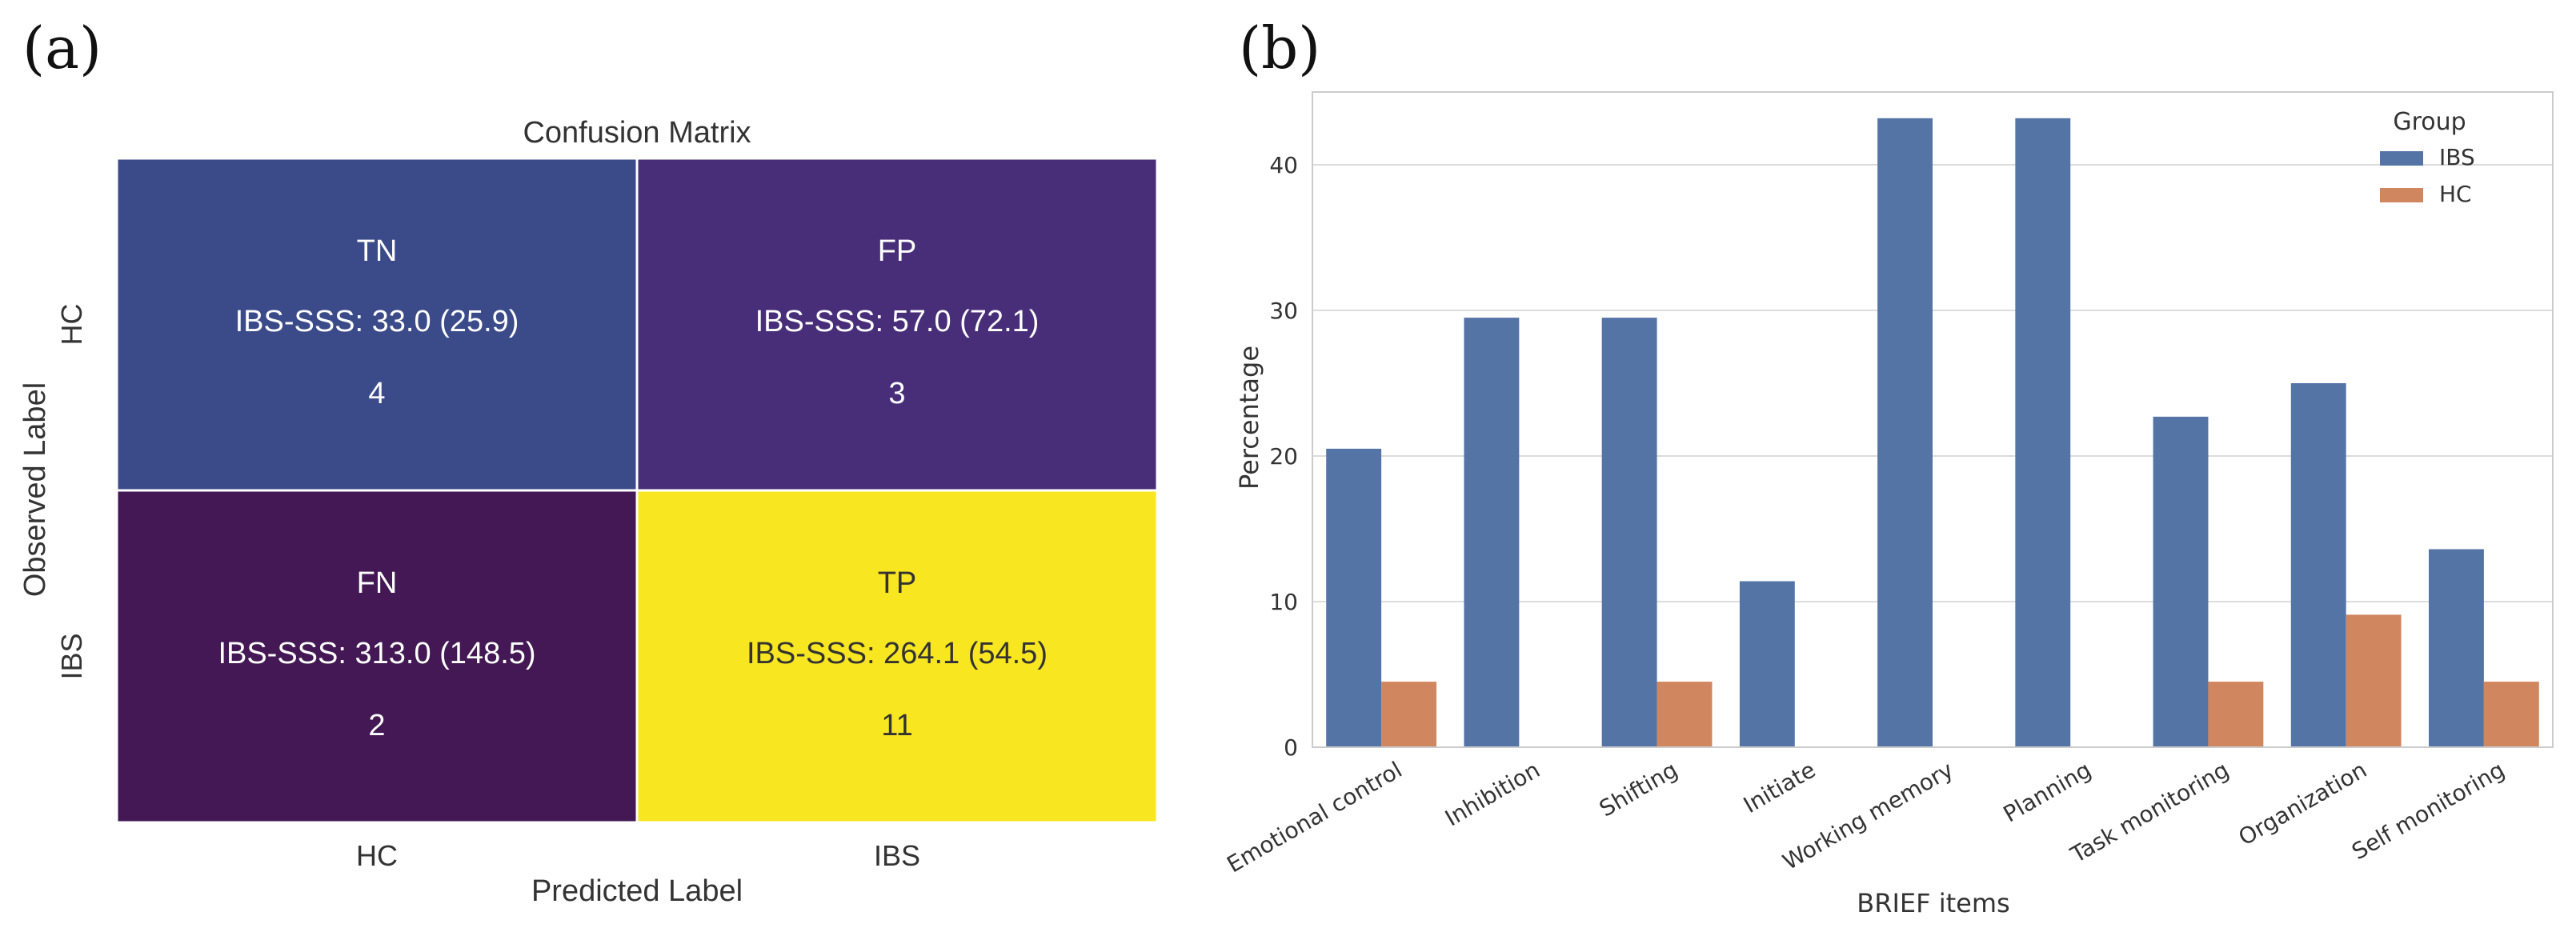 This screenshot has height=928, width=2576. Describe the element at coordinates (1291, 747) in the screenshot. I see `y-tick-label: 0` at that location.